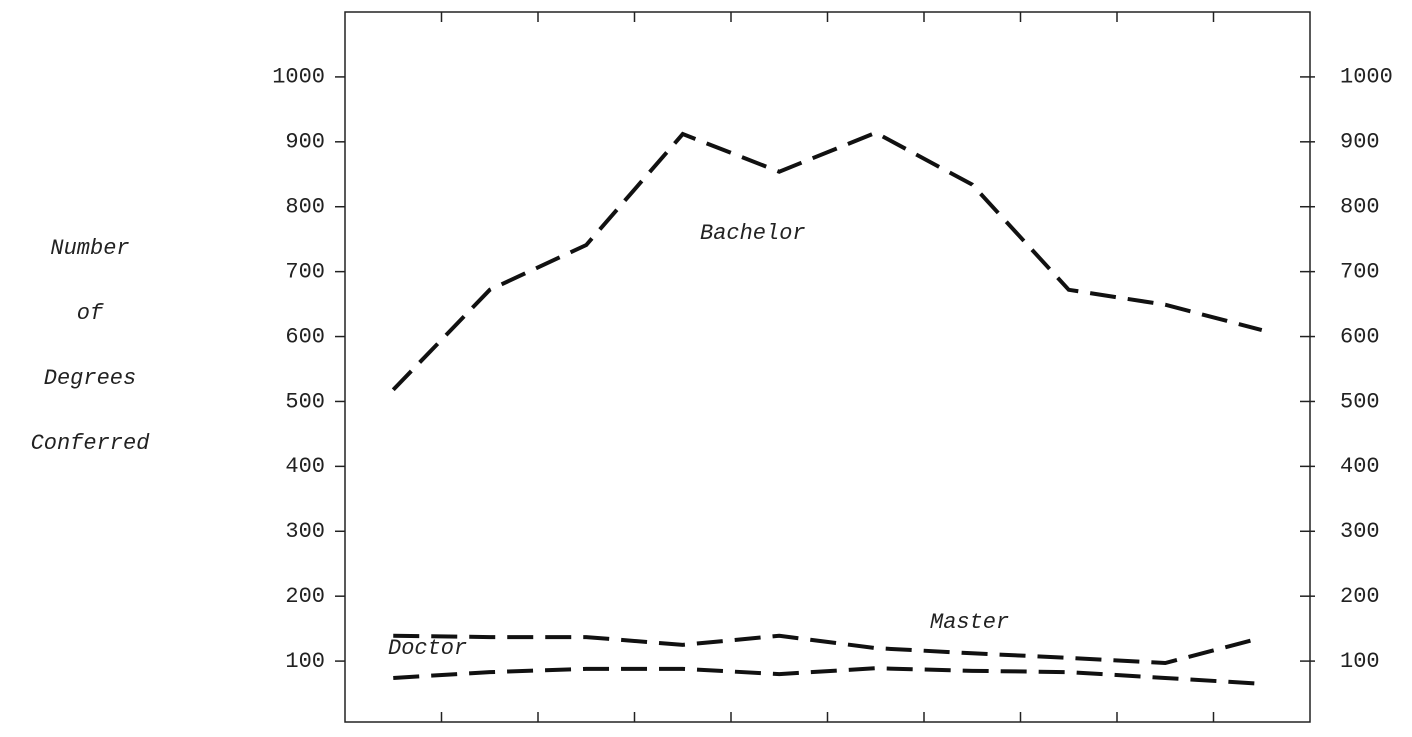 This screenshot has width=1412, height=737. I want to click on y2-tick-label: 400, so click(1360, 466).